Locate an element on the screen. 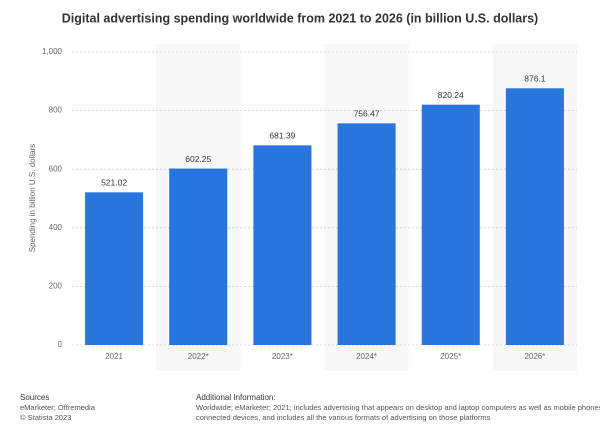  x-tick-label: 2026* is located at coordinates (534, 356).